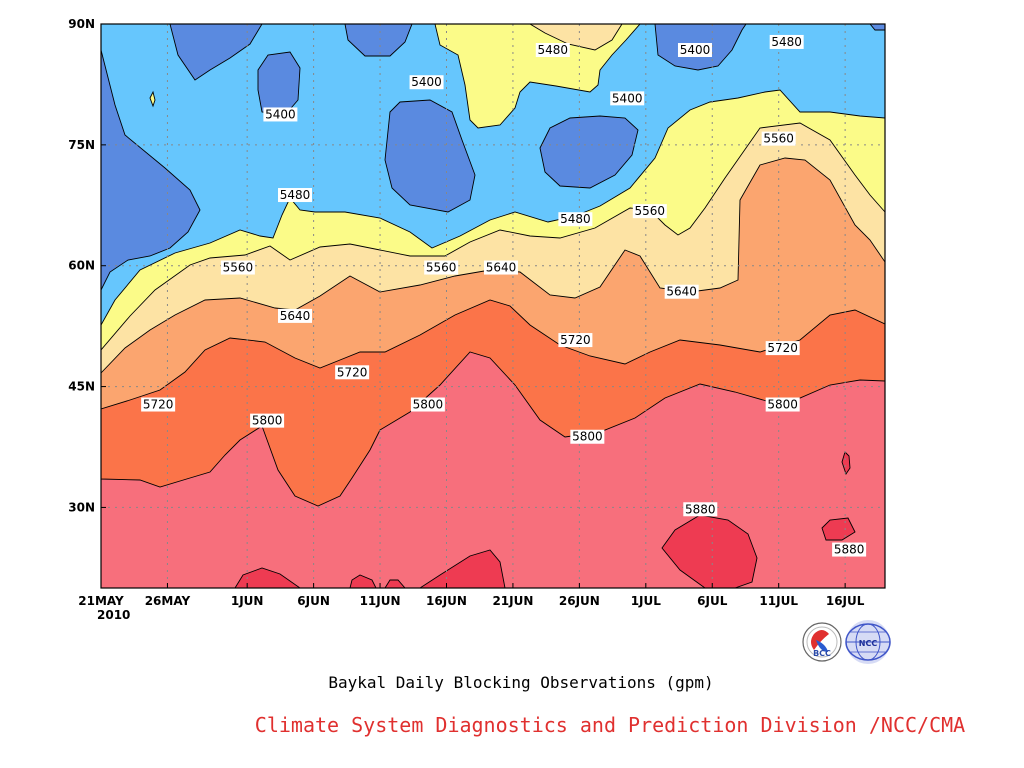 This screenshot has height=768, width=1024. Describe the element at coordinates (151, 170) in the screenshot. I see `island-blue-left` at that location.